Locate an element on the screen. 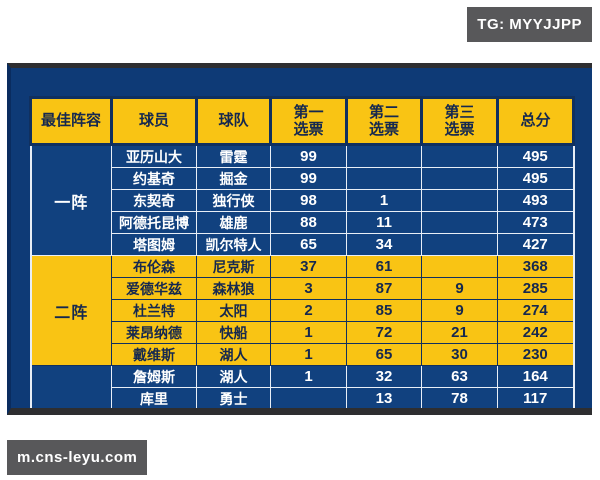 The image size is (600, 480). cell-second-votes: 61 is located at coordinates (384, 266).